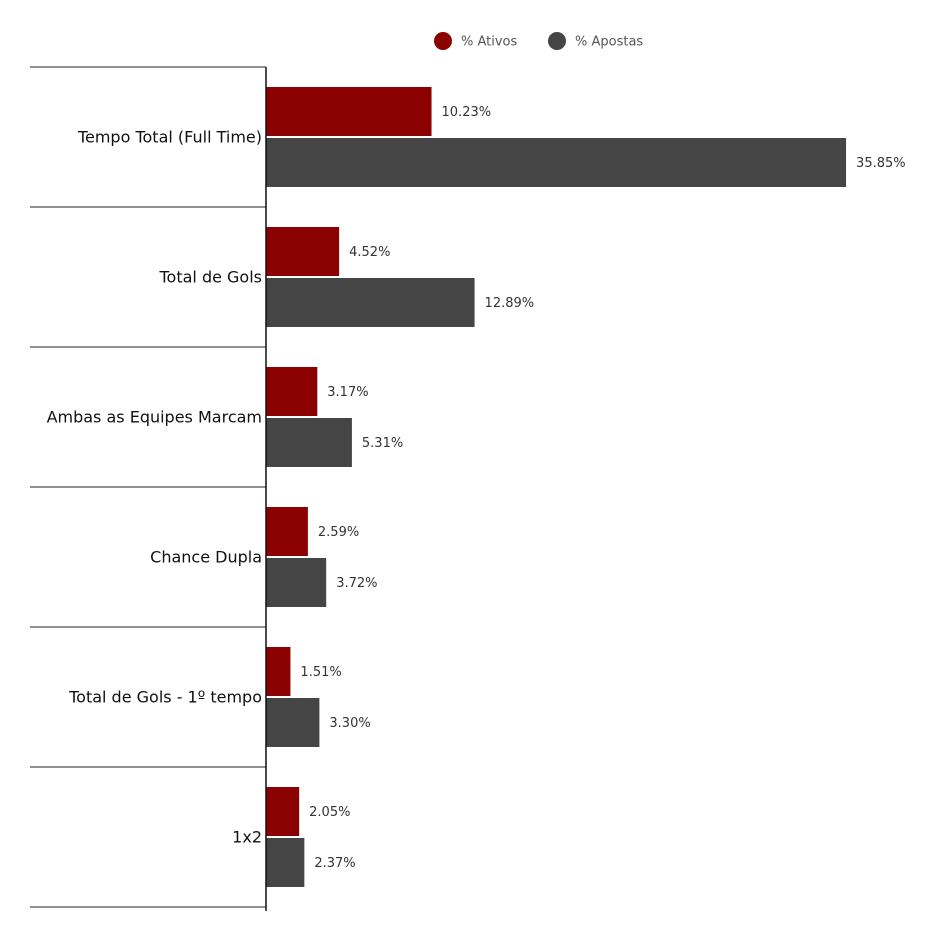  I want to click on category-label: Ambas as Equipes Marcam, so click(154, 417).